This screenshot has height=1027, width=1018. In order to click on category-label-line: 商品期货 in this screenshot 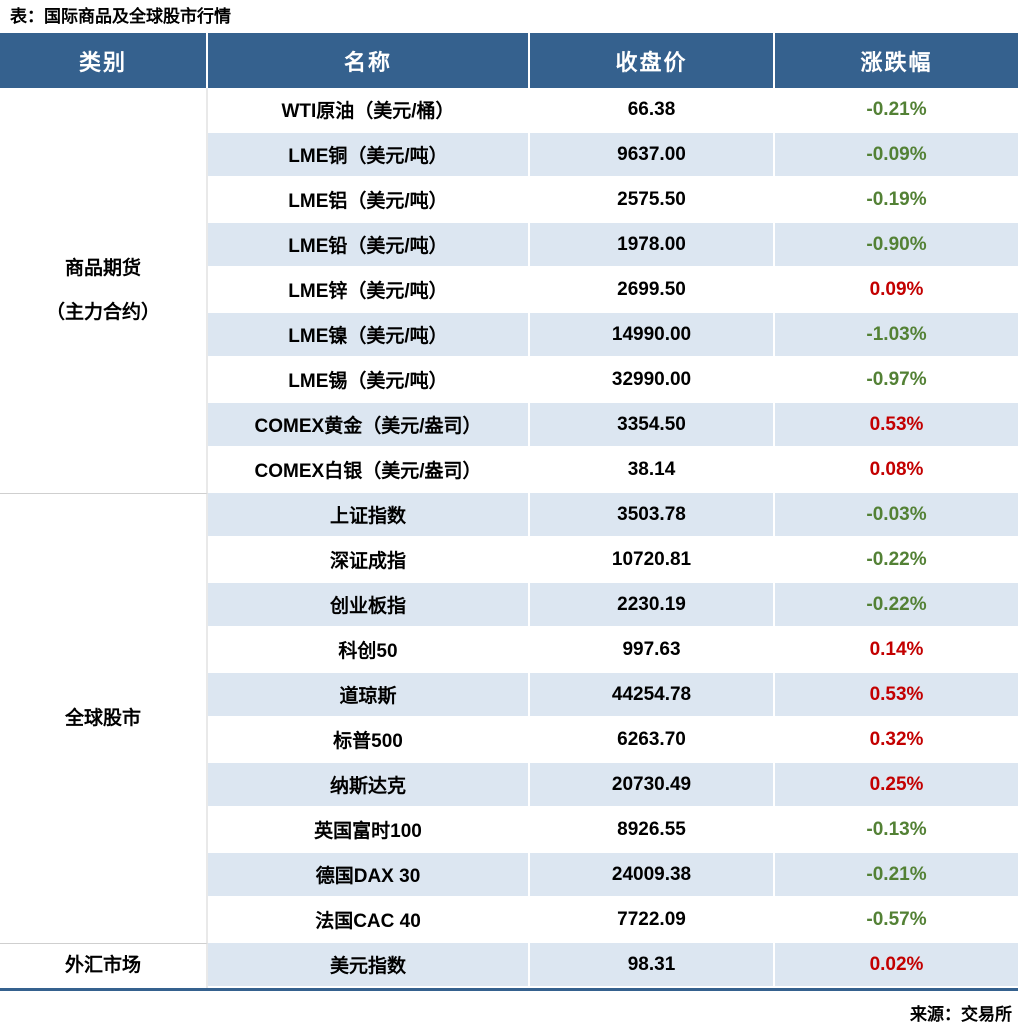, I will do `click(102, 268)`.